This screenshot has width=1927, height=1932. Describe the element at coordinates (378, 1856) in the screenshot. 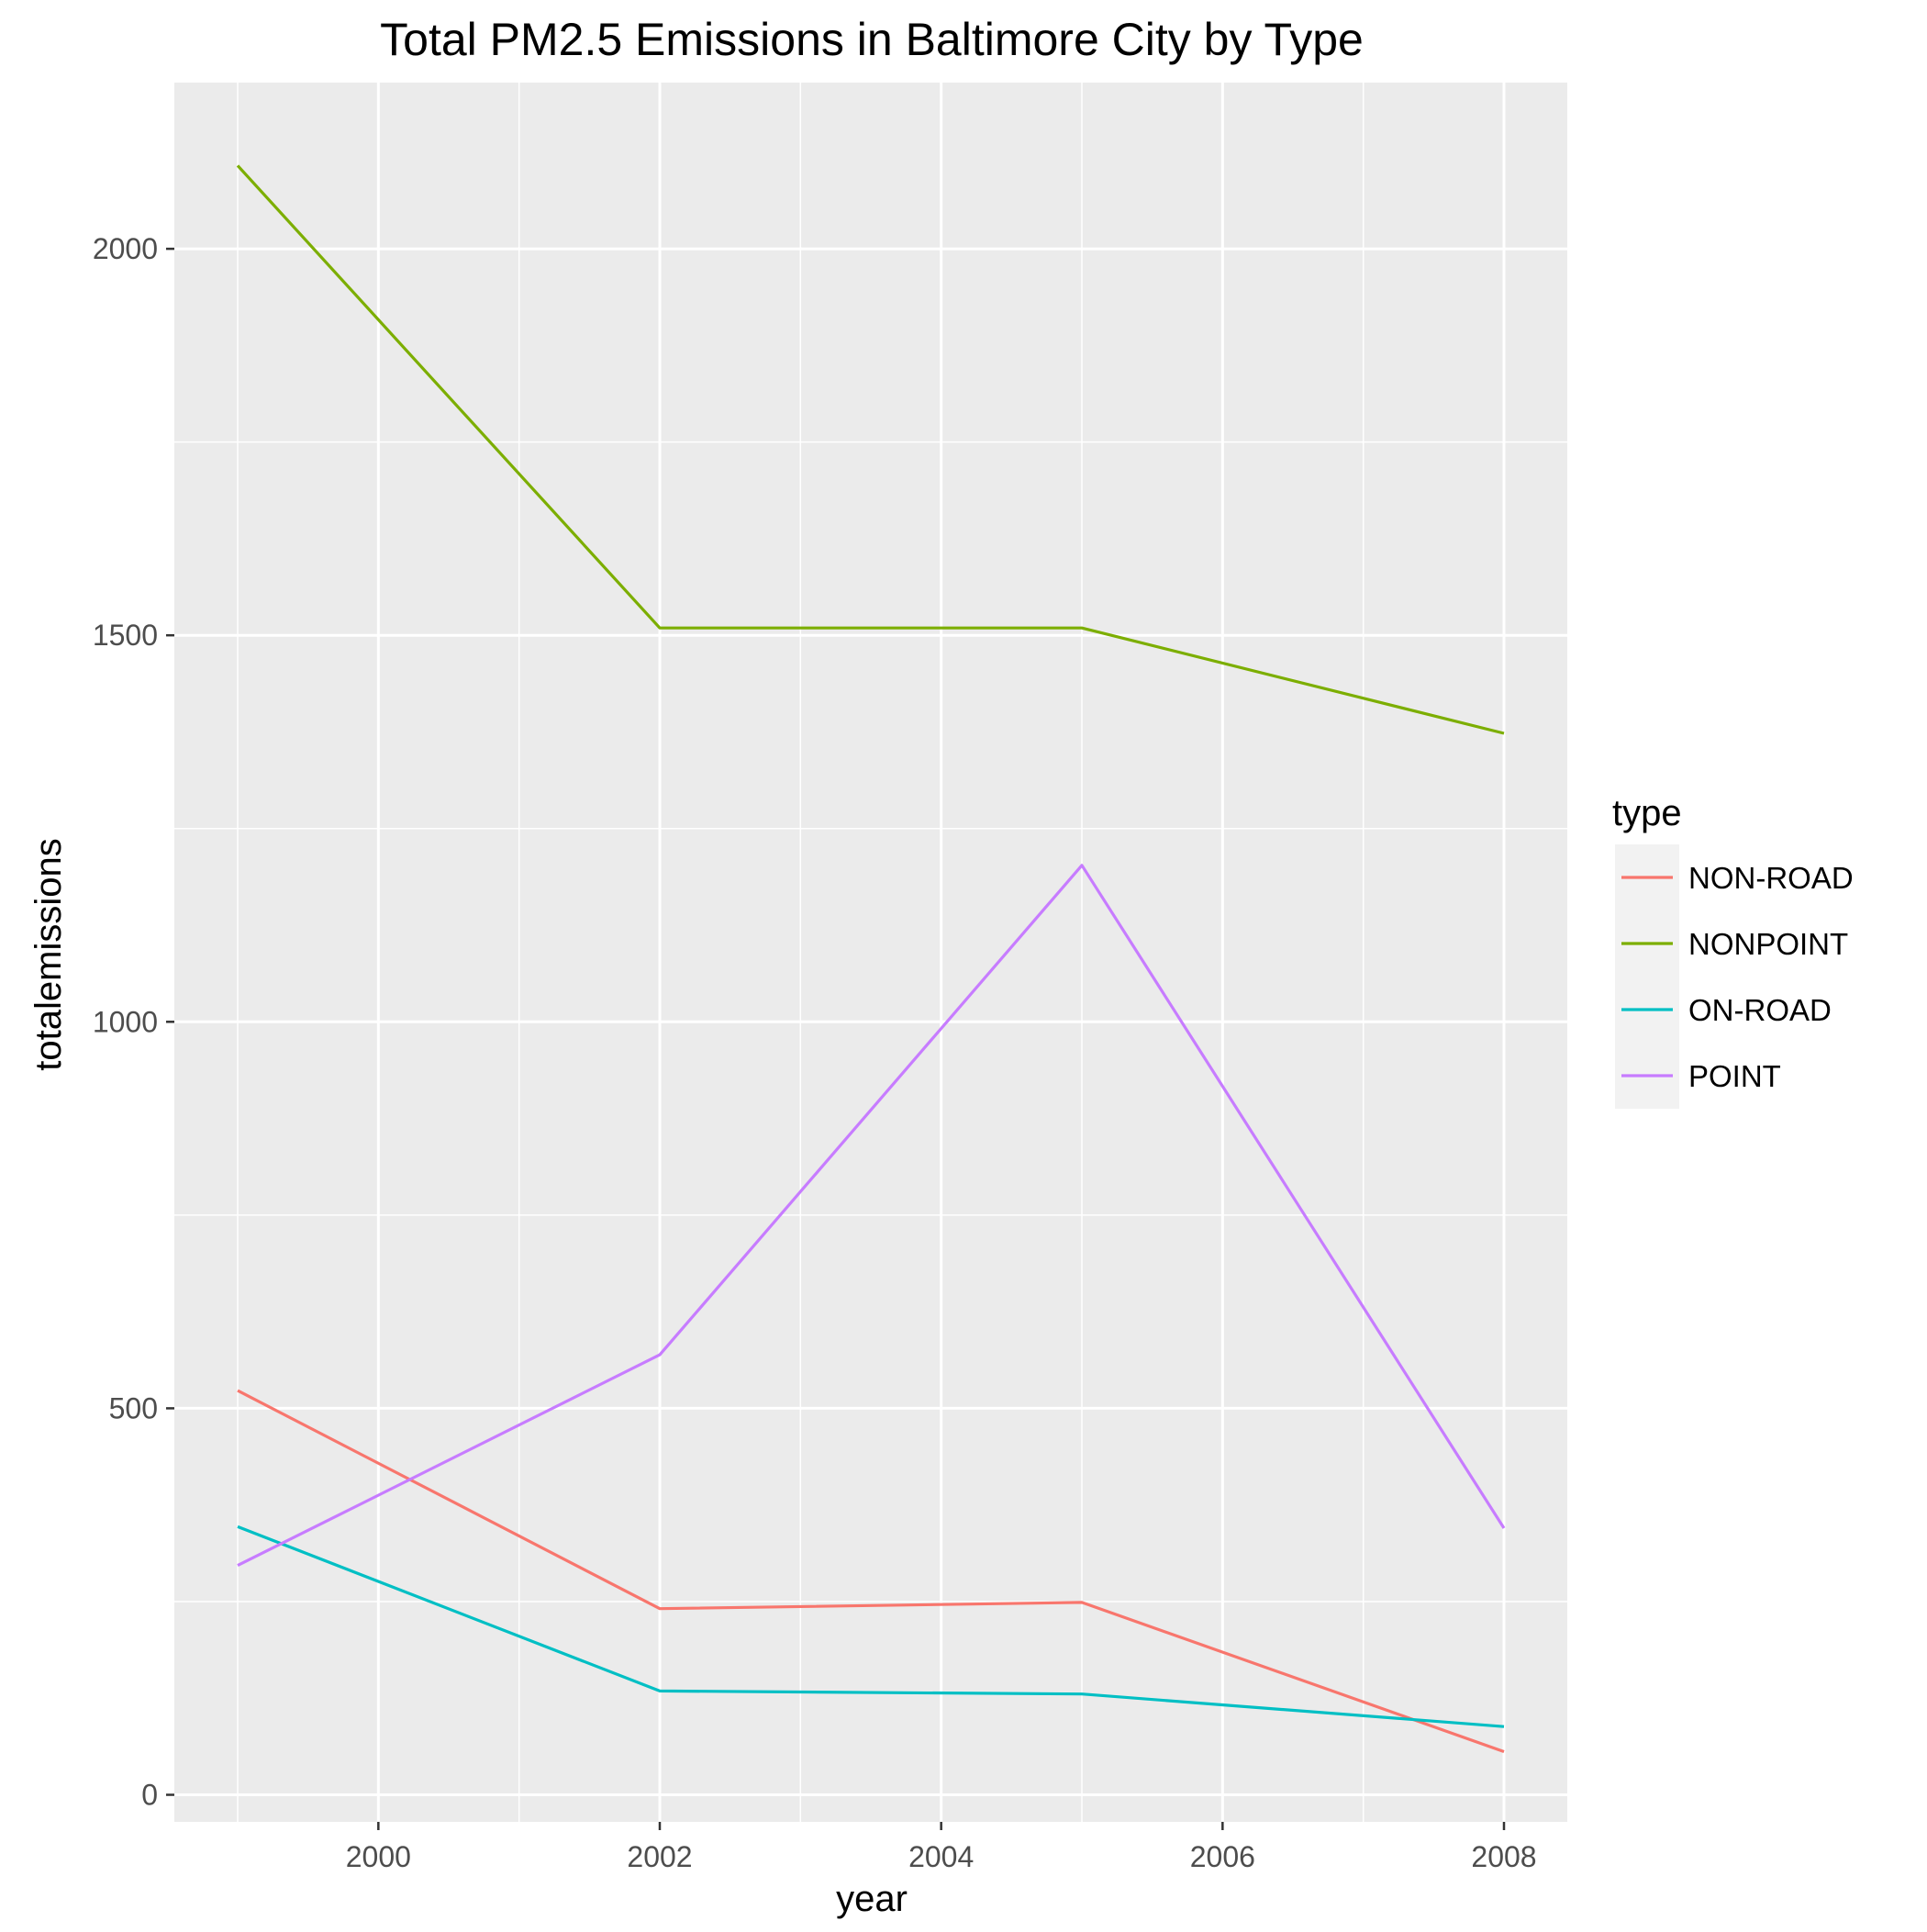

I see `x-tick-label: 2000` at that location.